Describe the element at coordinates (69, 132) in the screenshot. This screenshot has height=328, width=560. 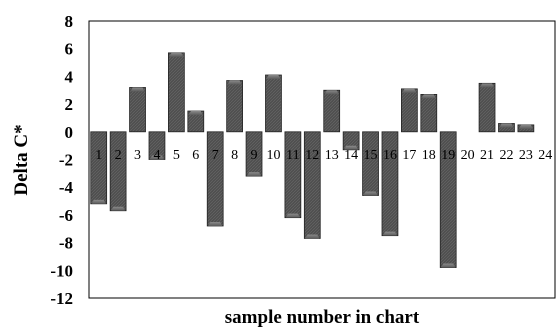
I see `y-tick-label: 0` at that location.